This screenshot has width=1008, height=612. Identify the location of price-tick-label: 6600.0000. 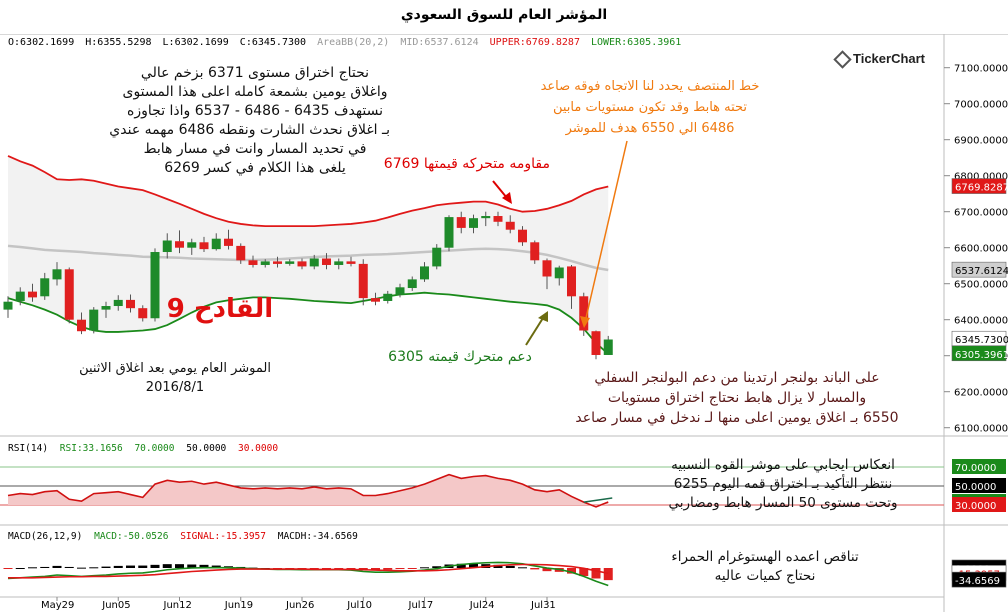
(981, 249).